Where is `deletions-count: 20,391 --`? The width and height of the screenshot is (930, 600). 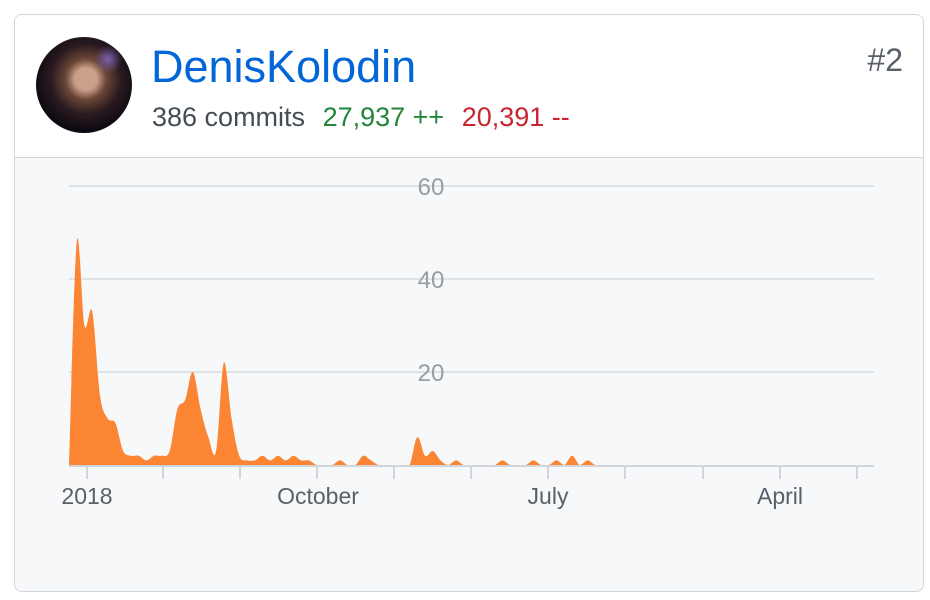
deletions-count: 20,391 -- is located at coordinates (515, 117).